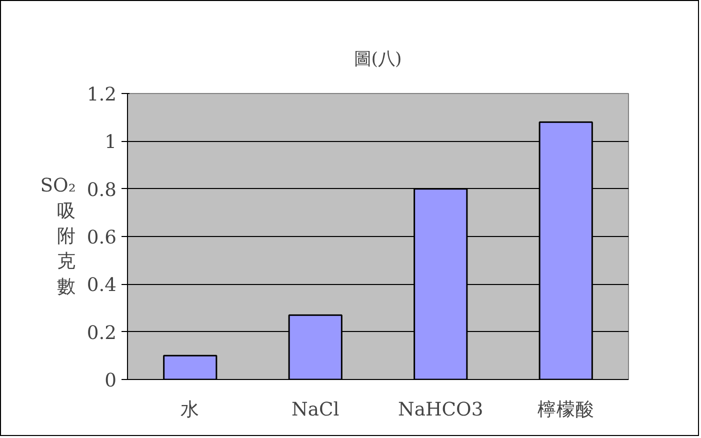 The height and width of the screenshot is (438, 701). Describe the element at coordinates (110, 381) in the screenshot. I see `y-tick-label: 0` at that location.